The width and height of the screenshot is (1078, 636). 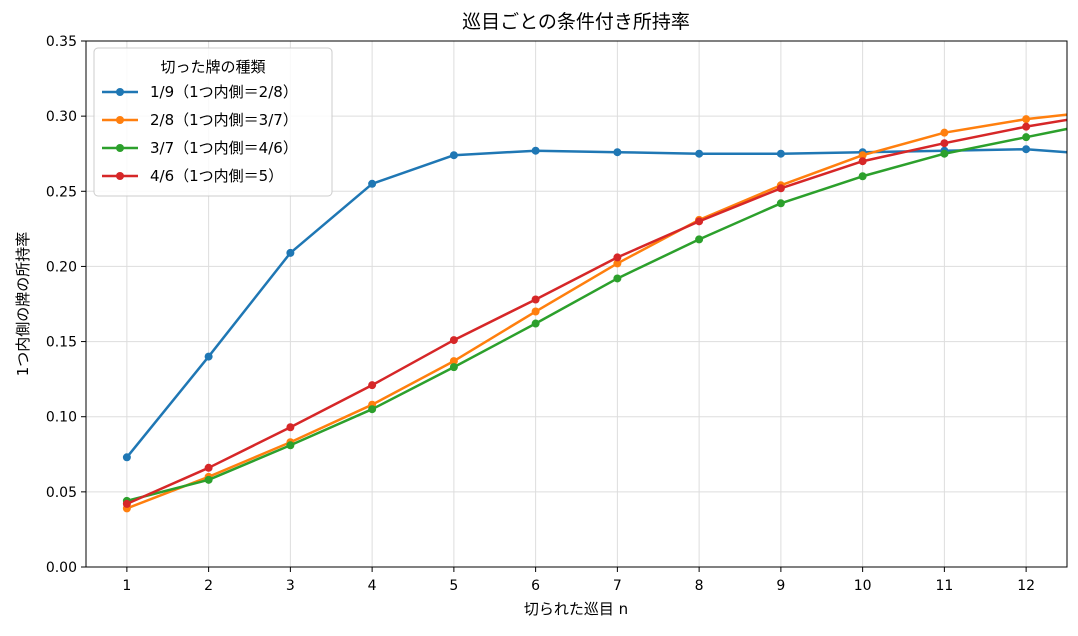 What do you see at coordinates (61, 192) in the screenshot?
I see `y-tick-label: 0.25` at bounding box center [61, 192].